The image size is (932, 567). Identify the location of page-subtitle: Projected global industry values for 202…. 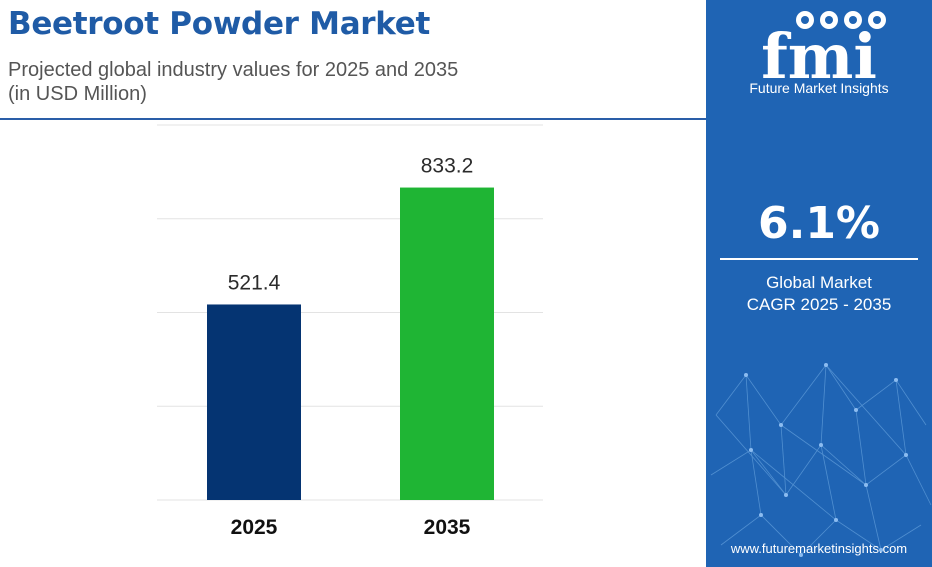
(308, 82).